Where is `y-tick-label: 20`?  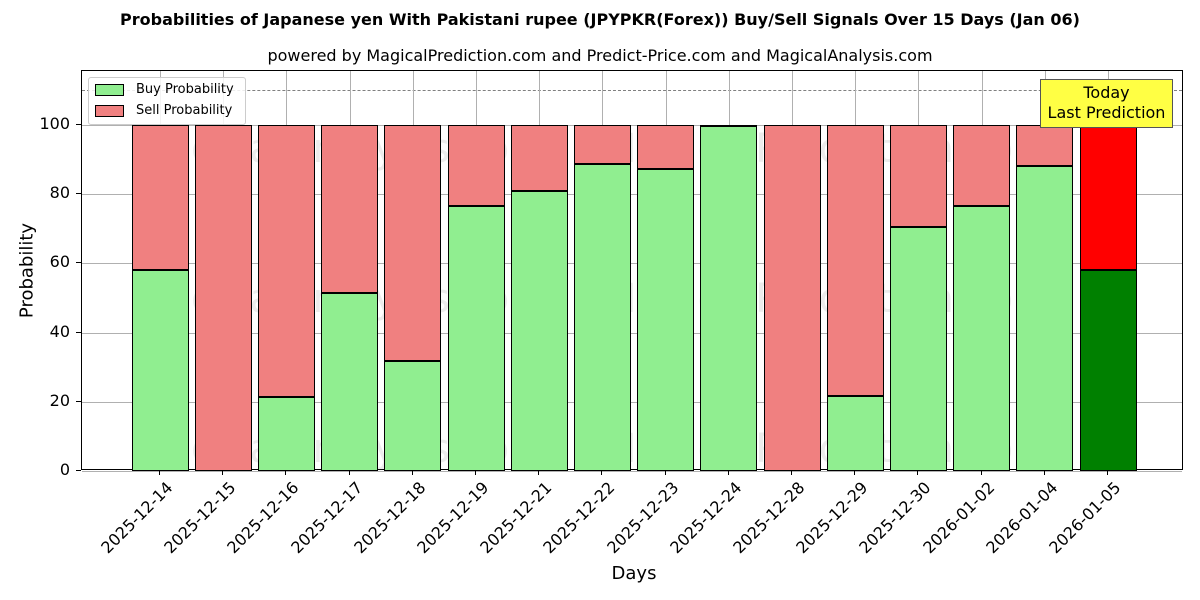 y-tick-label: 20 is located at coordinates (59, 400).